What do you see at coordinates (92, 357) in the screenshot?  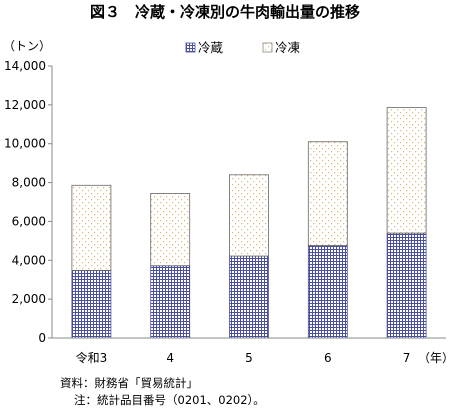 I see `x-tick-label: 令和3` at bounding box center [92, 357].